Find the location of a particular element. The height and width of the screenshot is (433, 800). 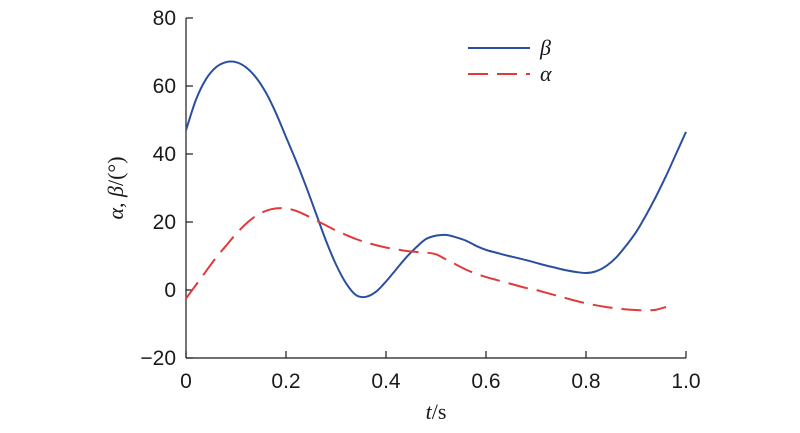

y-ticks: −20 0 20 40 60 80 is located at coordinates (166, 188).